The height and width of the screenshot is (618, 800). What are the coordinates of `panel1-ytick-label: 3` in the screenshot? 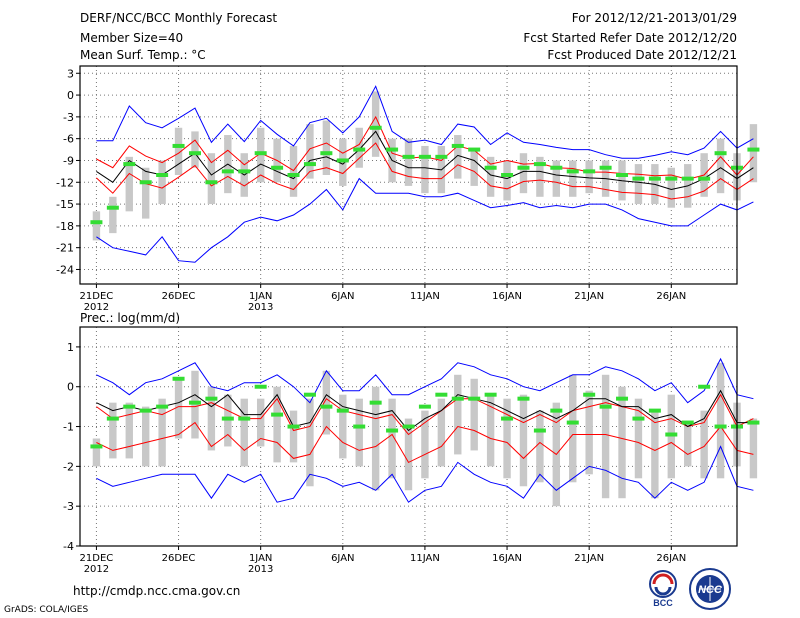 It's located at (70, 73).